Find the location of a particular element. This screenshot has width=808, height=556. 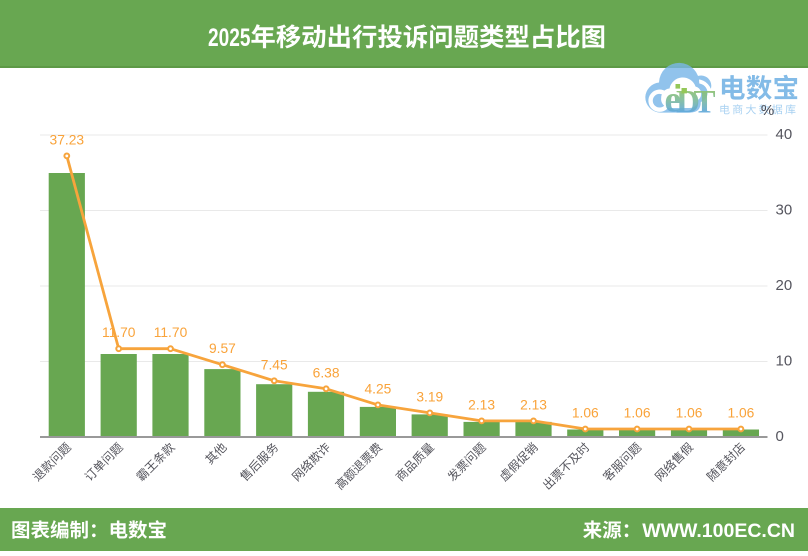

svg-text: 0 is located at coordinates (780, 436).